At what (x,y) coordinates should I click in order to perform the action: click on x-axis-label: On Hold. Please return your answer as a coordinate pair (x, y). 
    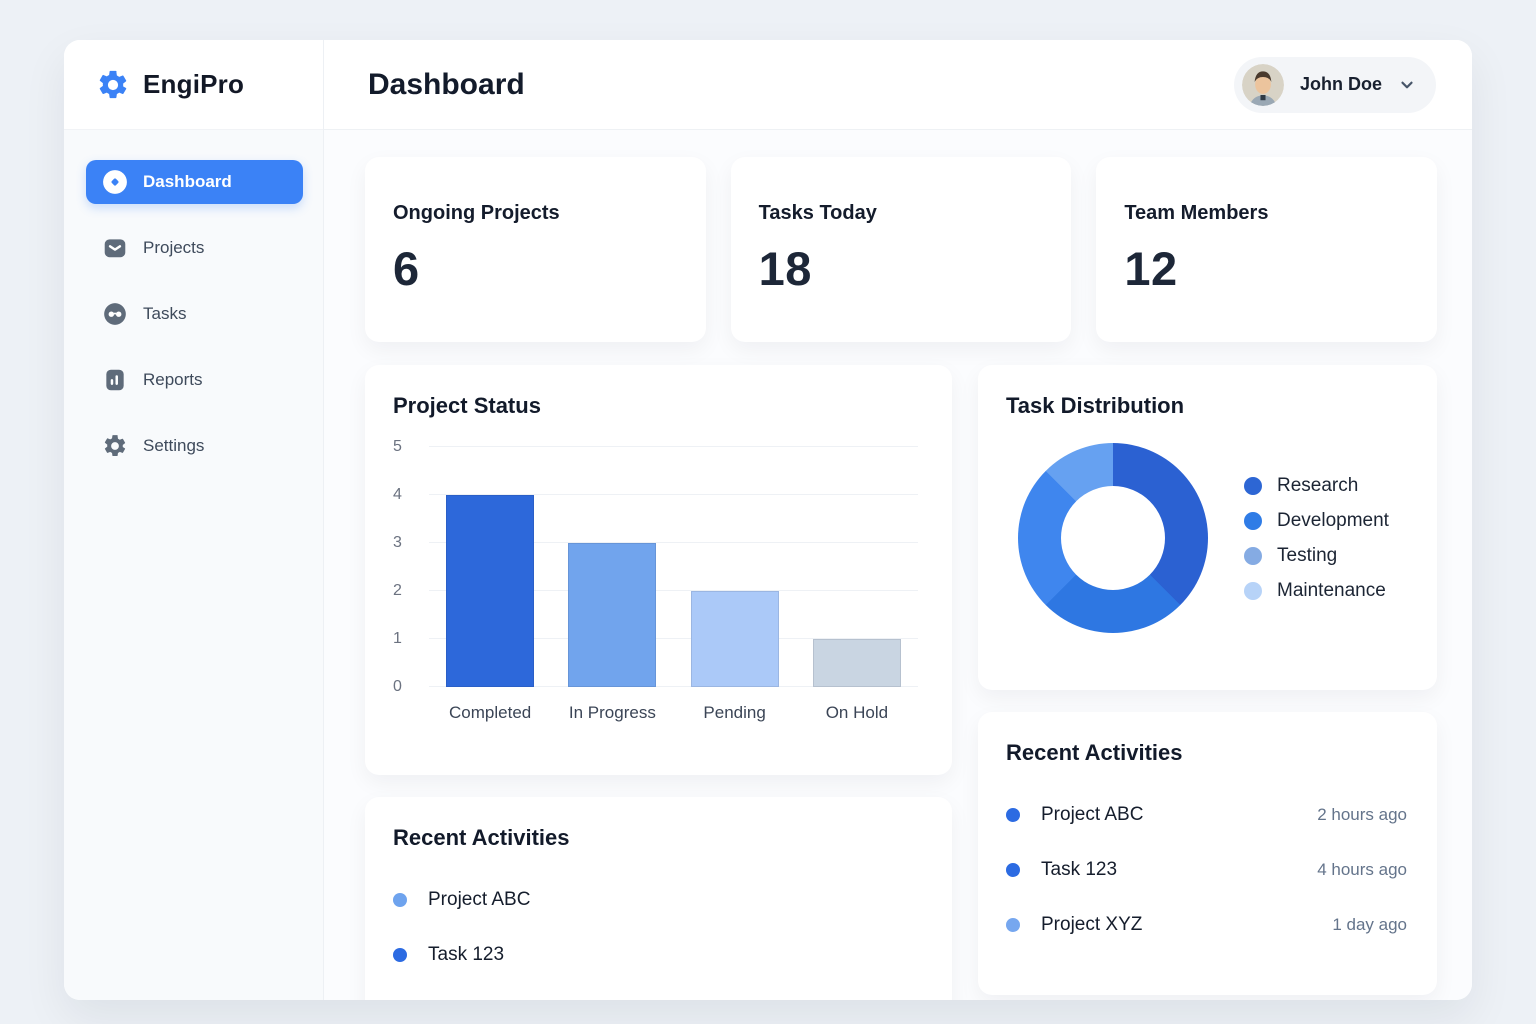
    Looking at the image, I should click on (857, 712).